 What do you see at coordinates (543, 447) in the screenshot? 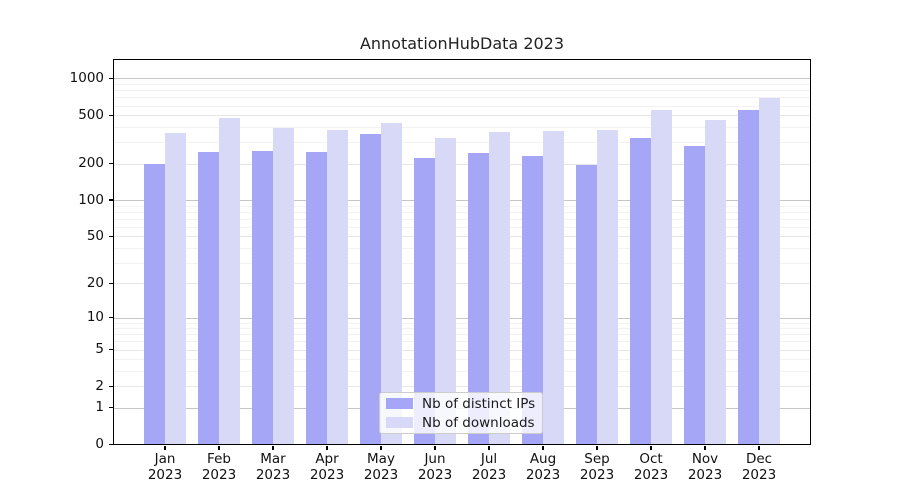
I see `x-tick-mark-aug` at bounding box center [543, 447].